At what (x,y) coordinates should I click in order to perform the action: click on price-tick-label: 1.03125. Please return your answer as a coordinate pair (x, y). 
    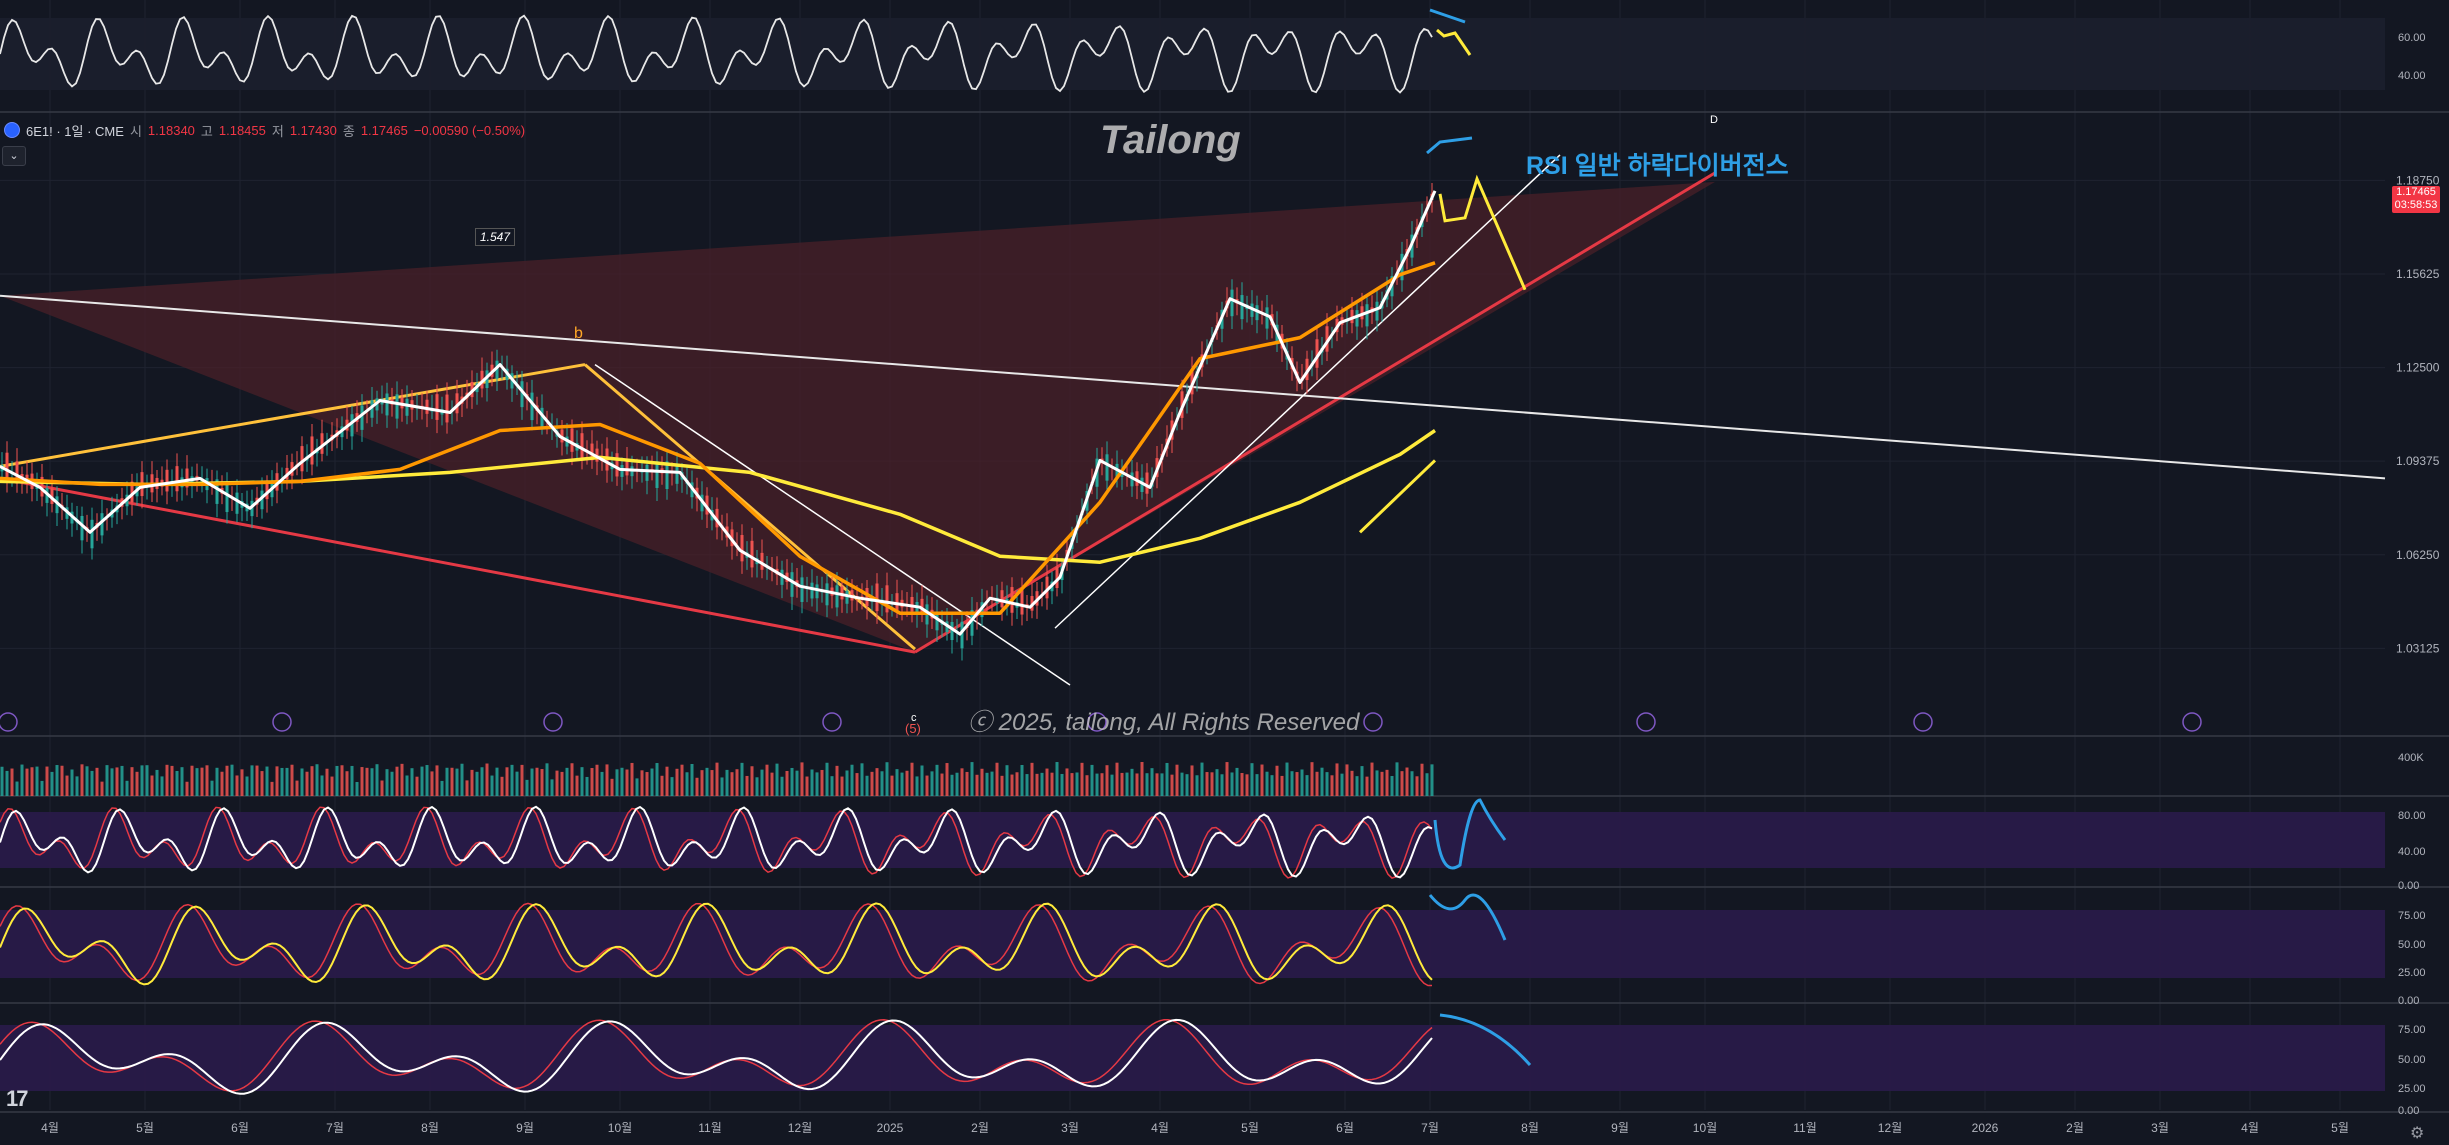
    Looking at the image, I should click on (2418, 648).